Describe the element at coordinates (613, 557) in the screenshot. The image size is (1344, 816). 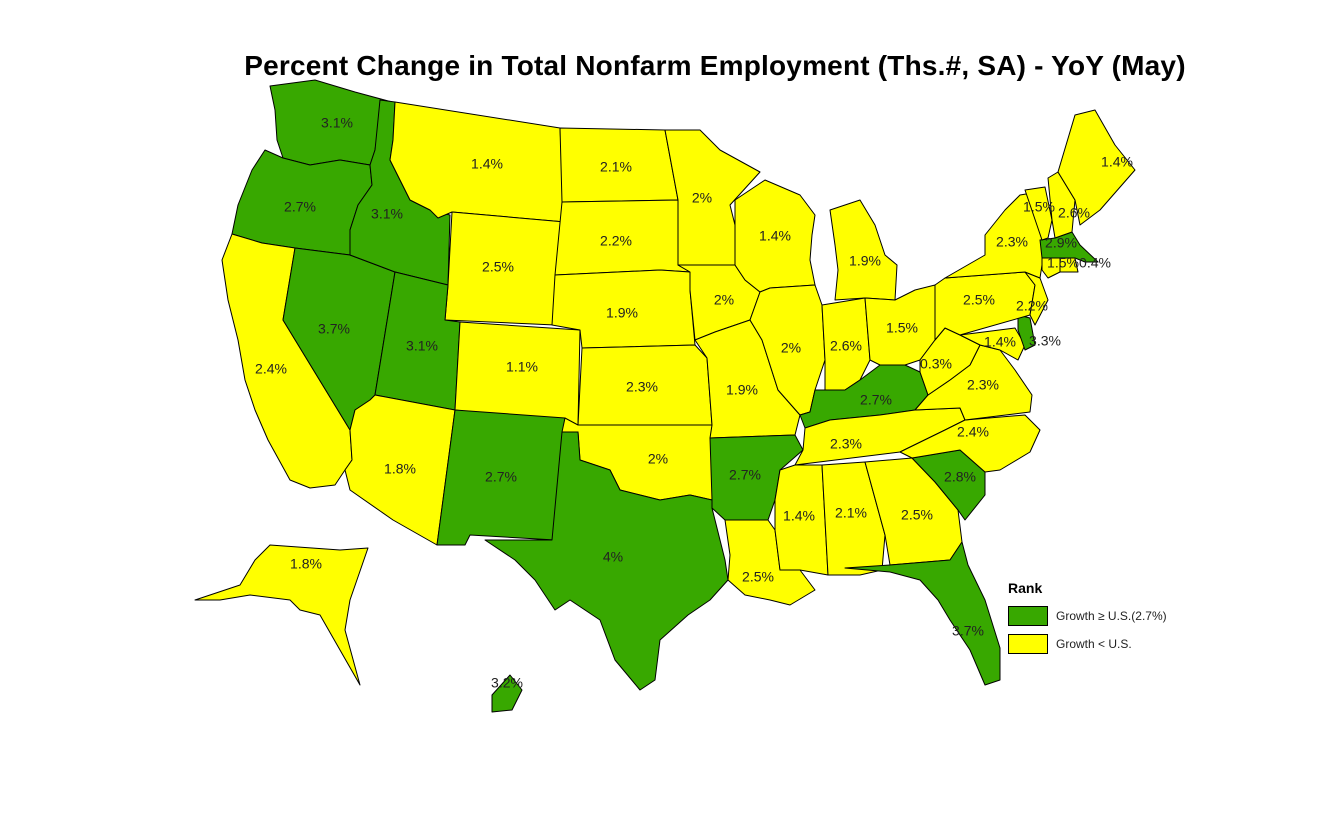
I see `state-label-tx: 4%` at that location.